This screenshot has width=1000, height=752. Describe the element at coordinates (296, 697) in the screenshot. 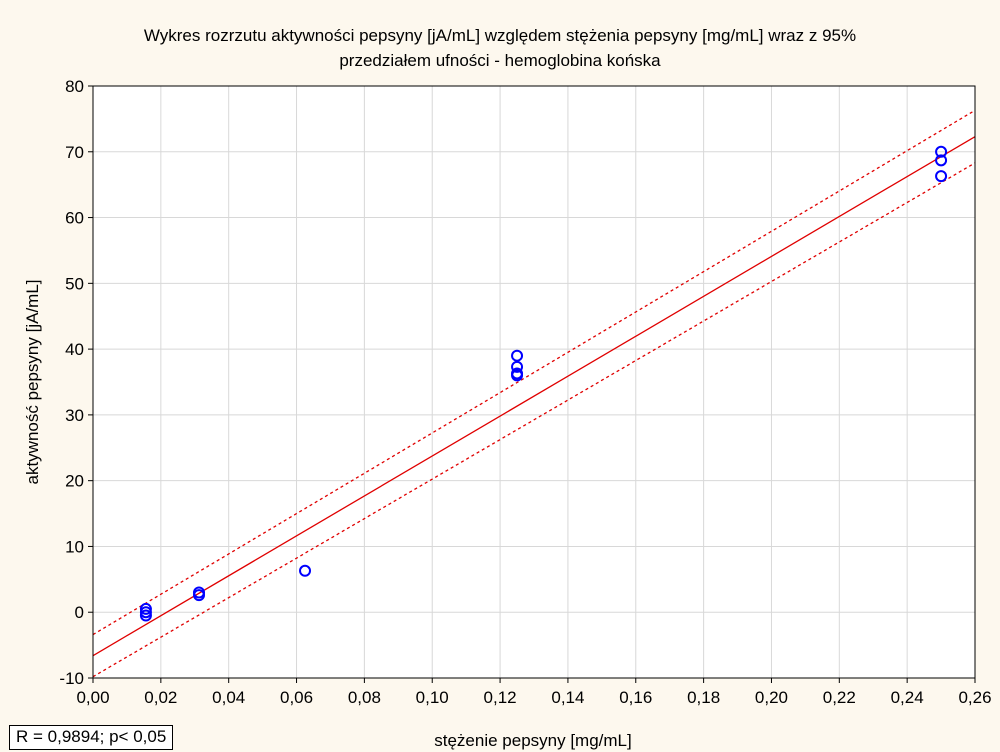

I see `x-tick-label: 0,06` at that location.